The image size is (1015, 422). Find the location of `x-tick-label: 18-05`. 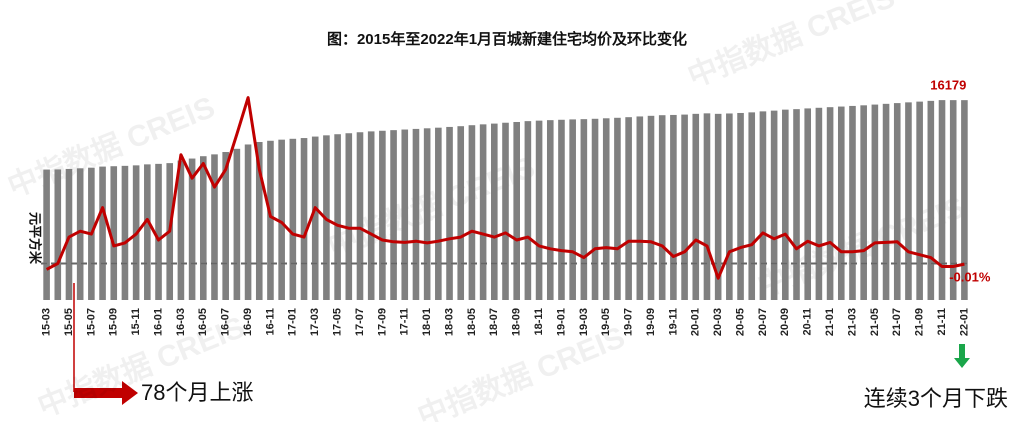

x-tick-label: 18-05 is located at coordinates (472, 322).